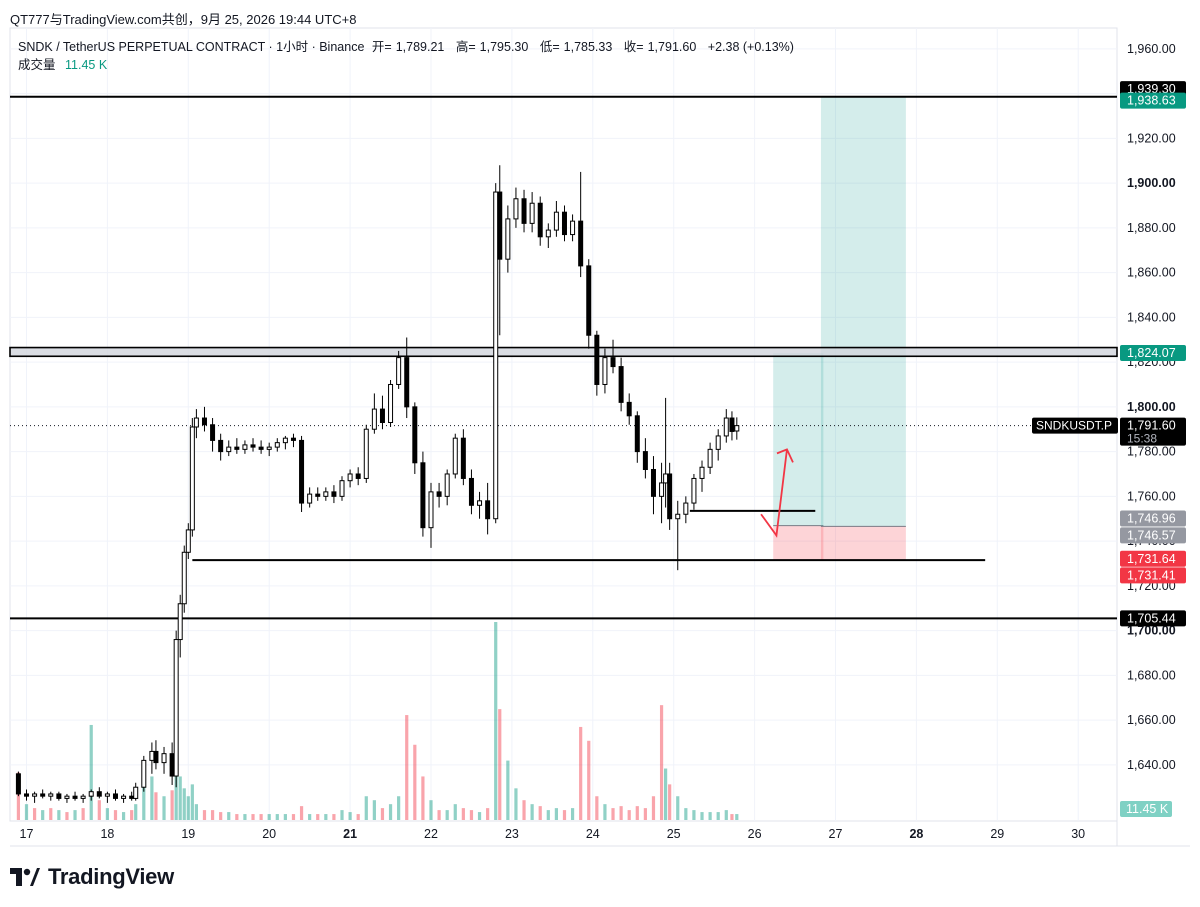 The image size is (1200, 907). What do you see at coordinates (107, 834) in the screenshot?
I see `x-tick-label: 18` at bounding box center [107, 834].